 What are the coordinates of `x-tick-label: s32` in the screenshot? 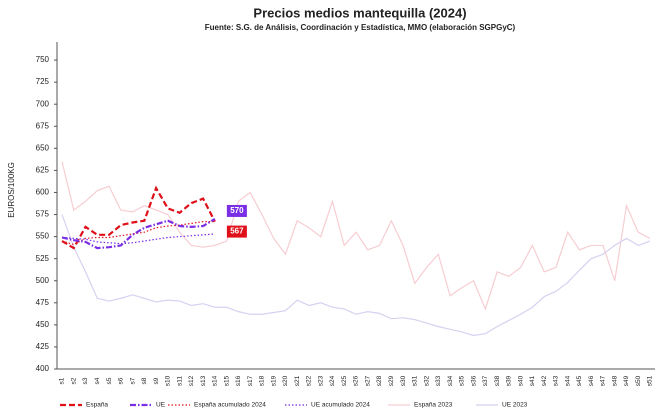 It's located at (426, 380).